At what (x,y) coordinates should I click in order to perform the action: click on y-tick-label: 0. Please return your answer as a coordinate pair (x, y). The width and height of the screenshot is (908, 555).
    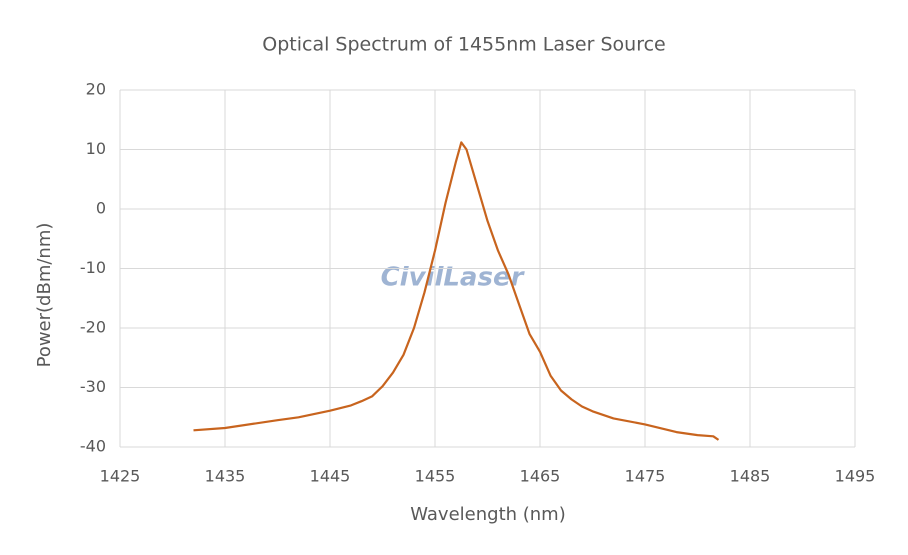
    Looking at the image, I should click on (101, 208).